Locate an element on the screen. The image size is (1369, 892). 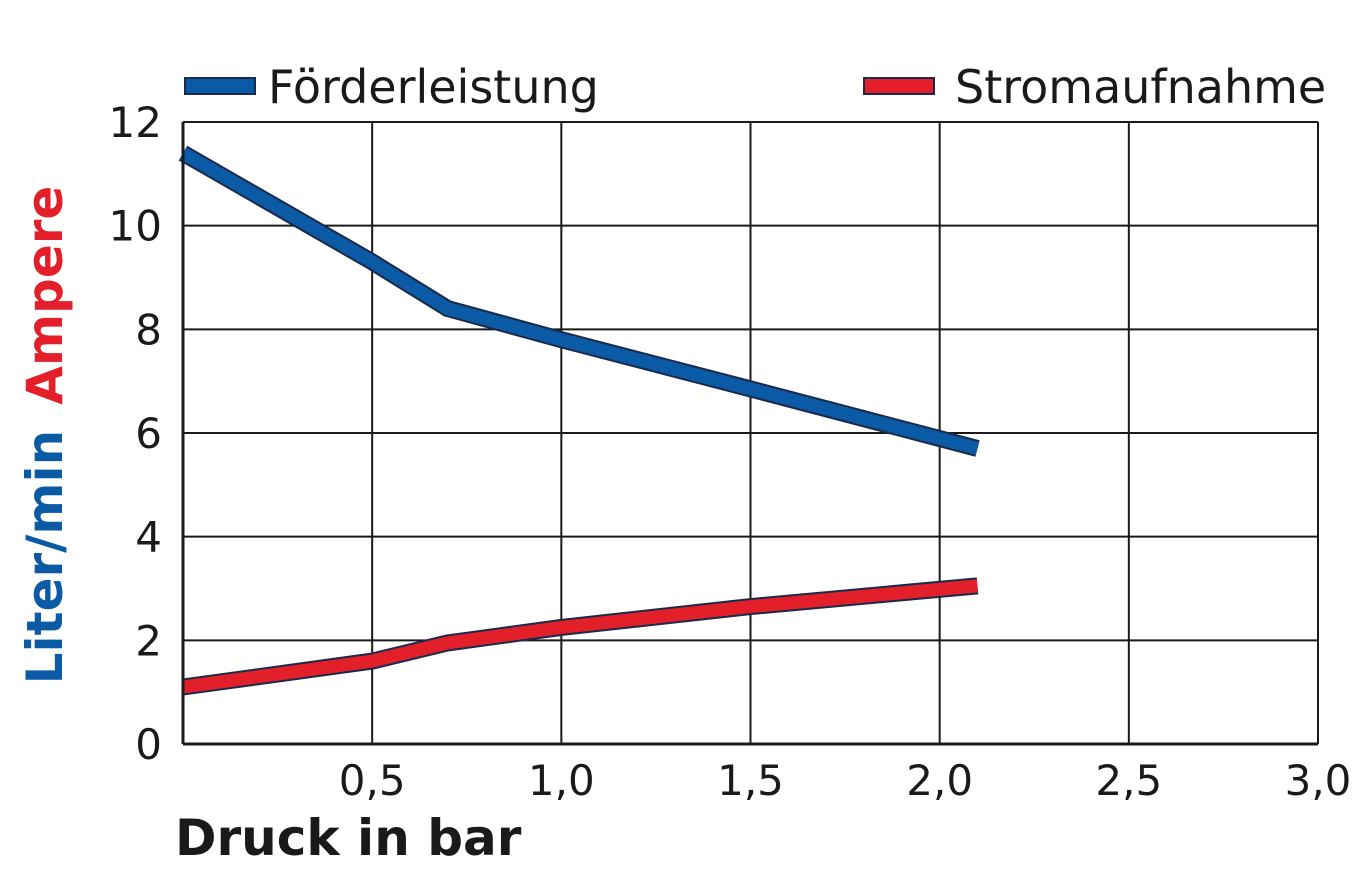
y-tick-label: 6 is located at coordinates (148, 433).